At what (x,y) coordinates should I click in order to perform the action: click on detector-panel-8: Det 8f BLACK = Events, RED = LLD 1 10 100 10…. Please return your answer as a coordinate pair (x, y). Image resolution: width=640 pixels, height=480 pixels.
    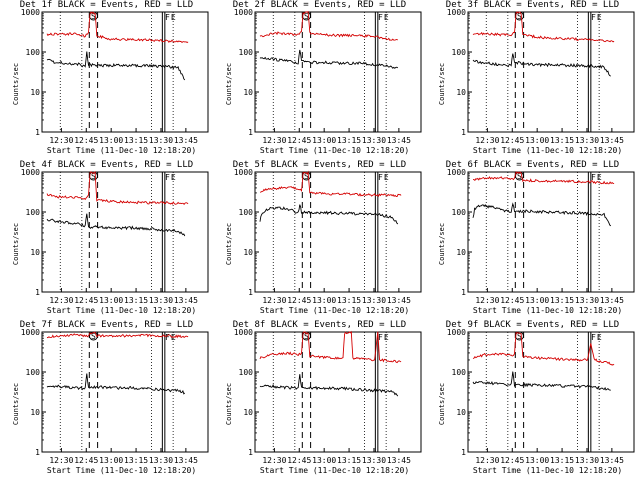
    Looking at the image, I should click on (319, 400).